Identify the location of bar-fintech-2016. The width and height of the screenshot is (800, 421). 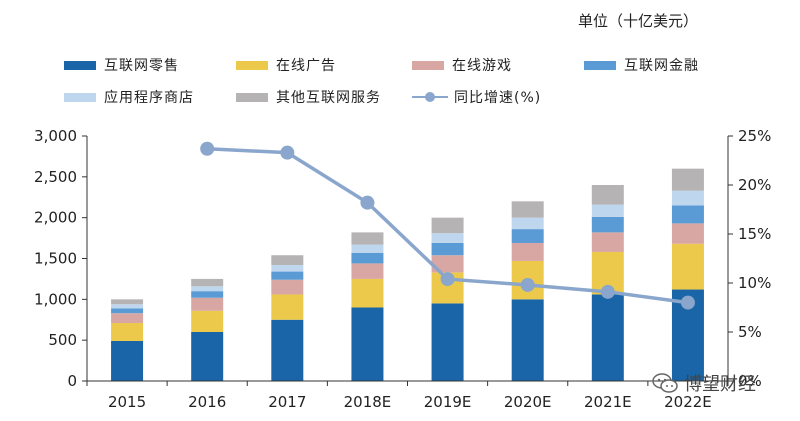
(207, 294).